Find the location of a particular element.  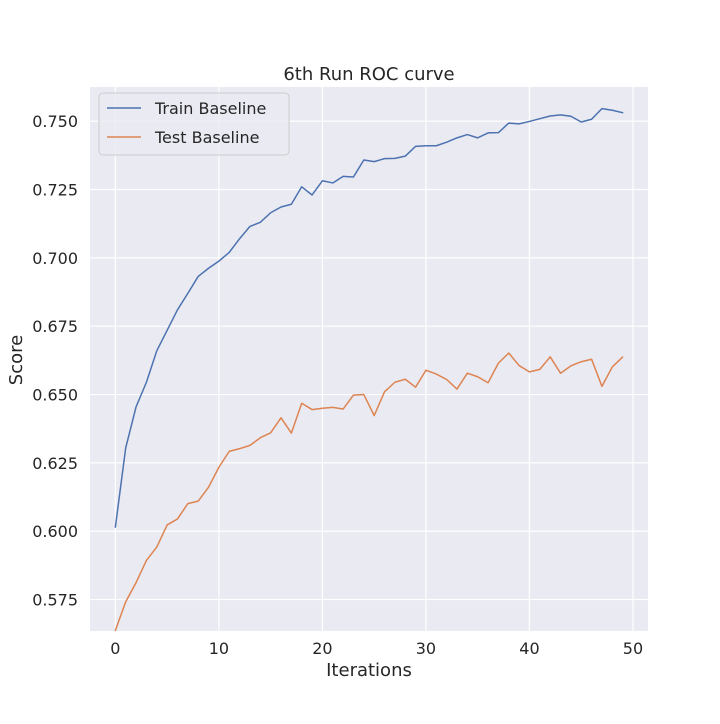

x-tick-label: 20 is located at coordinates (322, 648).